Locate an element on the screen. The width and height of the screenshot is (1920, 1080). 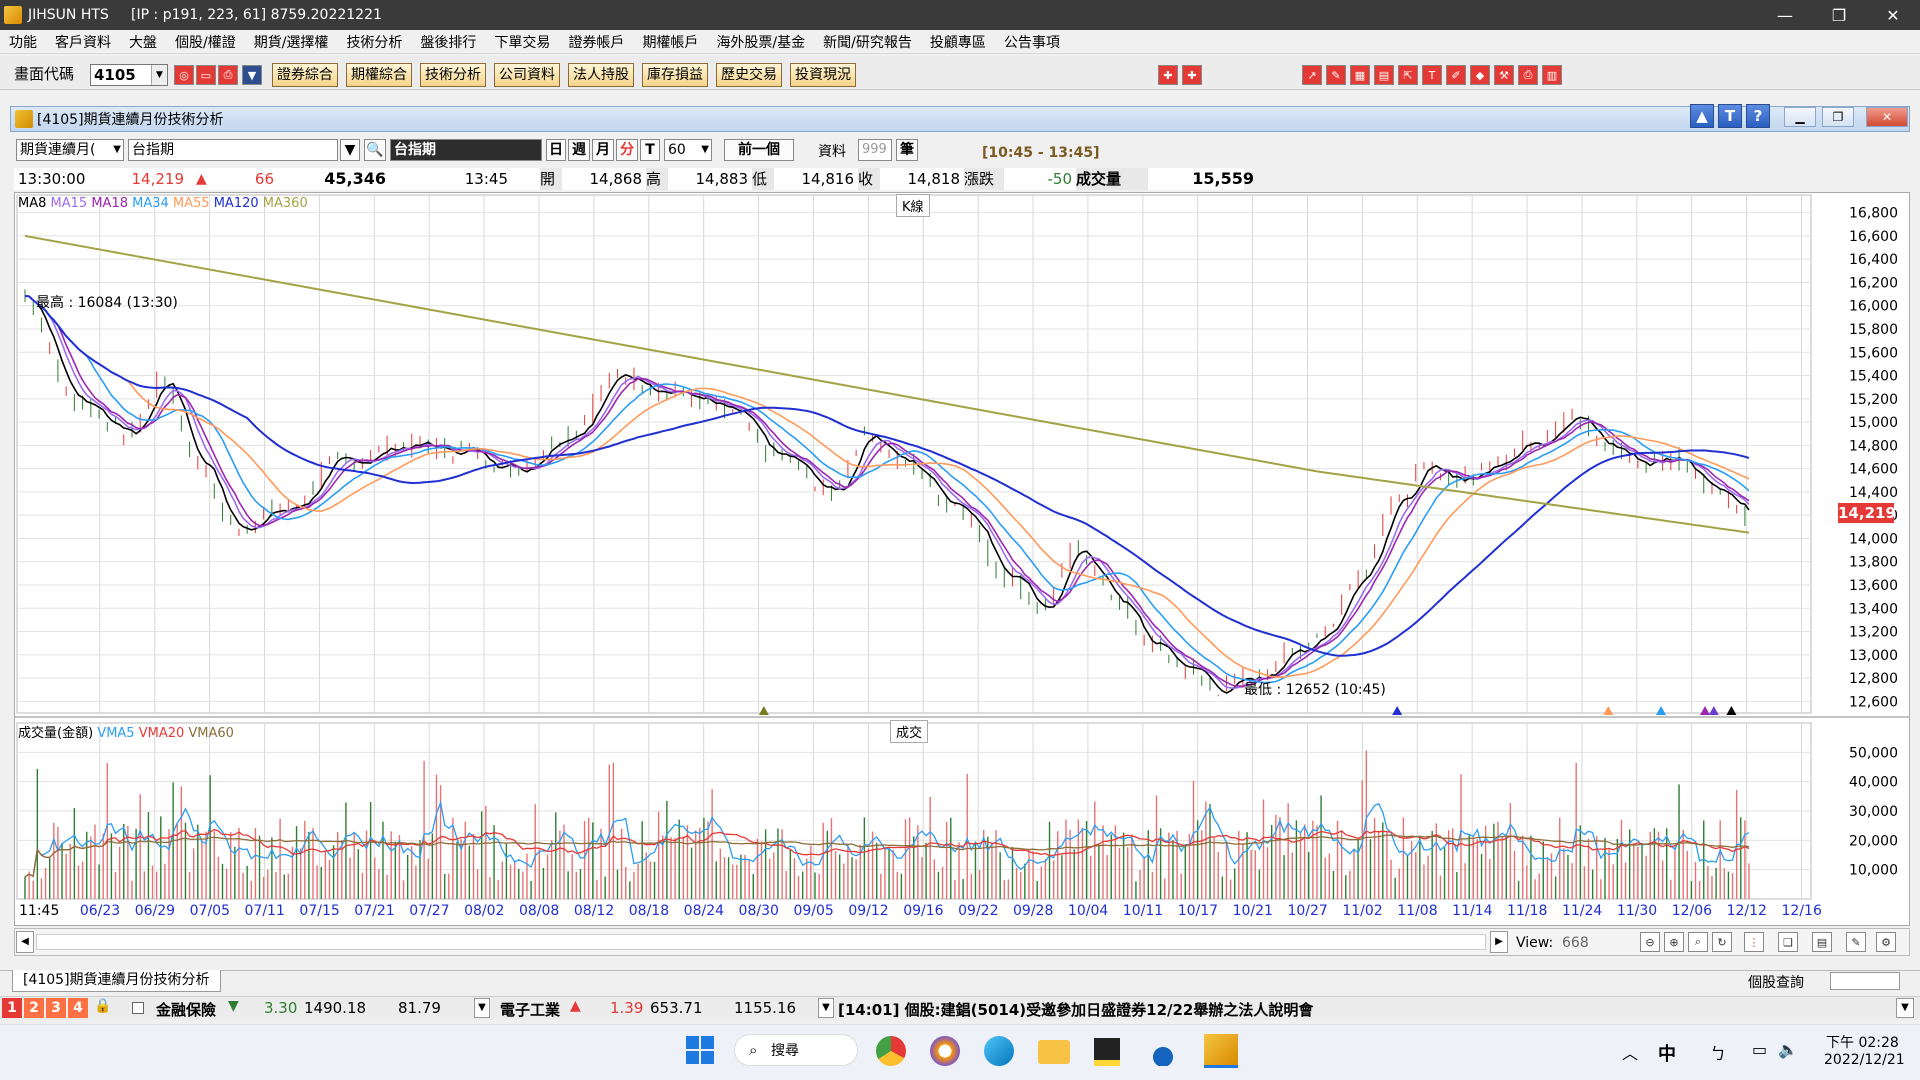
lock-icon: 🔒 is located at coordinates (103, 1006).